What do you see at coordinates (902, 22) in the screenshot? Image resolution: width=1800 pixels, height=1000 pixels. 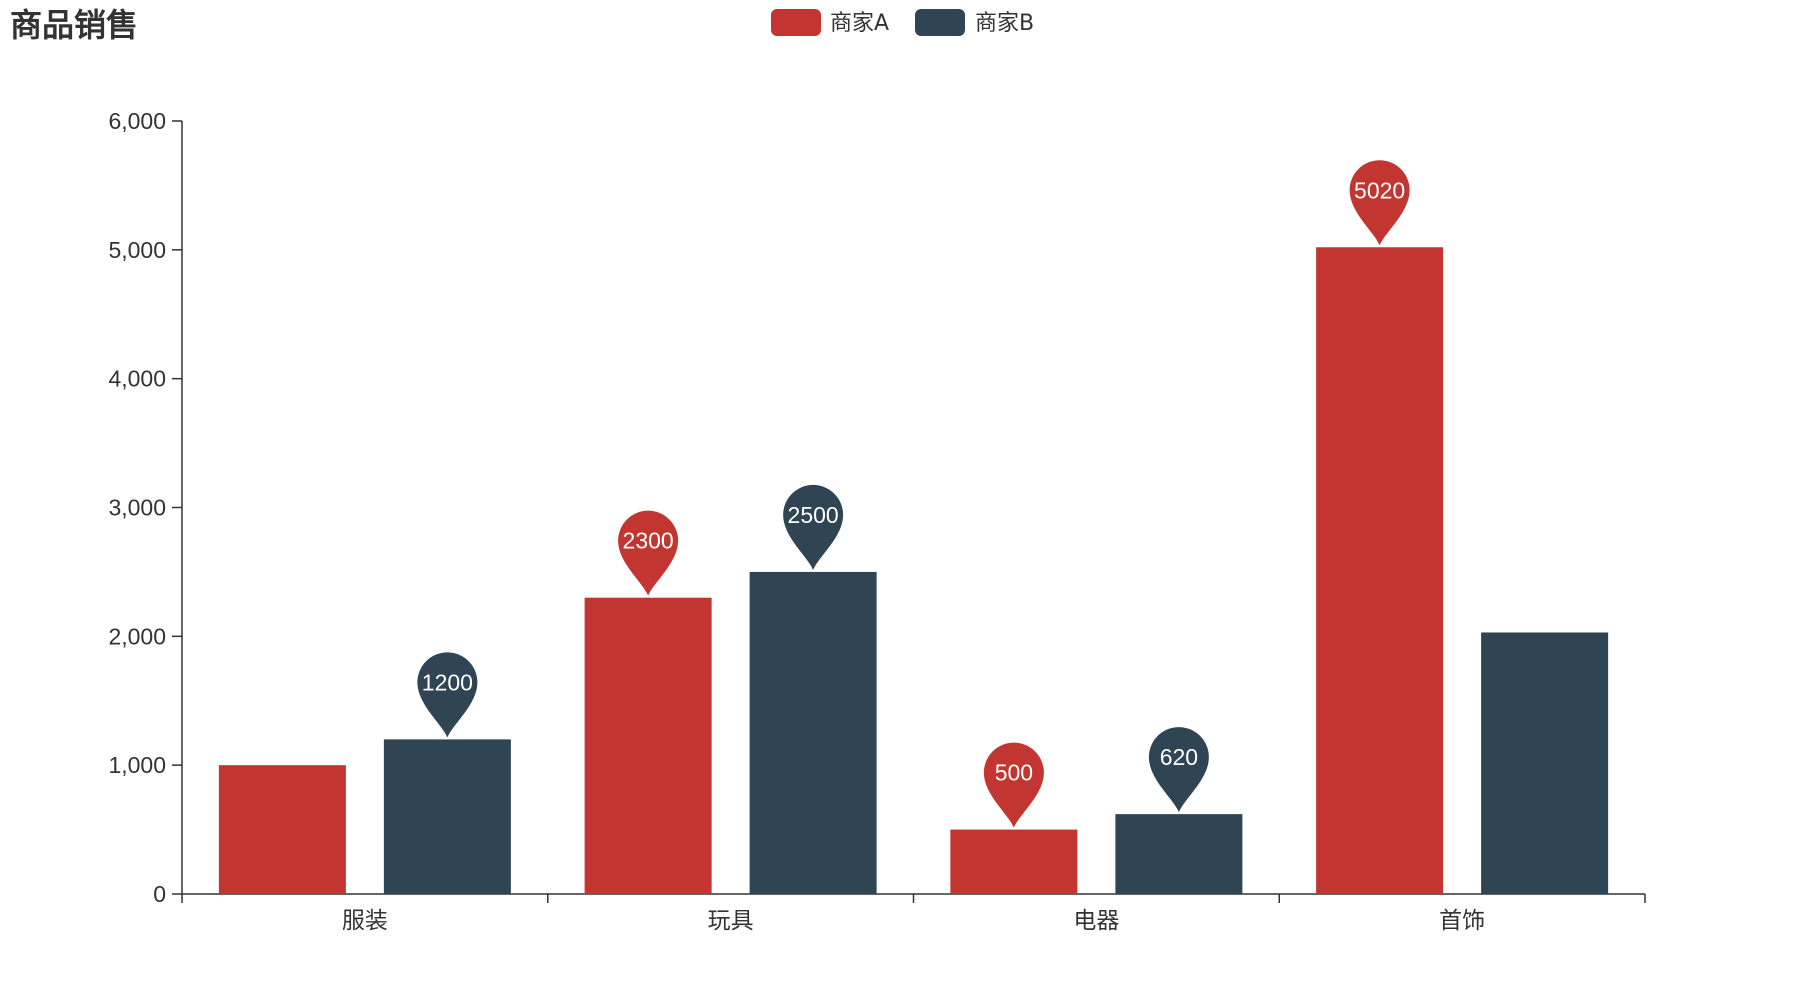 I see `legend: 商家A 商家B` at bounding box center [902, 22].